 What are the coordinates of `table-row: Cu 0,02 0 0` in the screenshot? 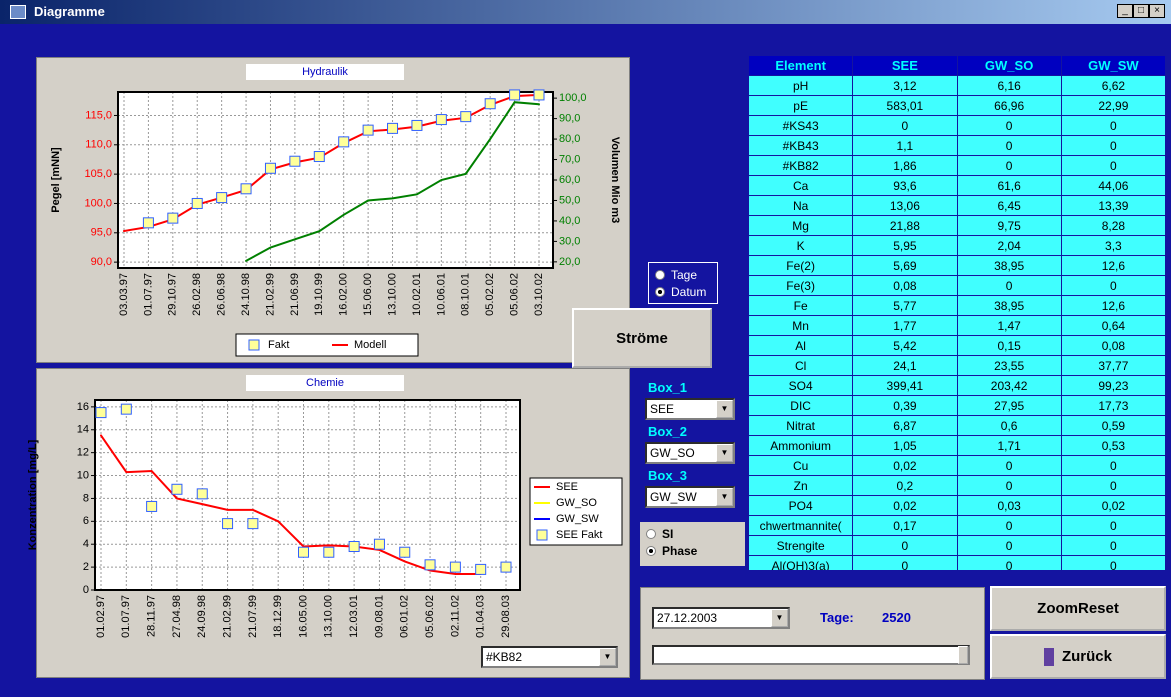 It's located at (957, 465).